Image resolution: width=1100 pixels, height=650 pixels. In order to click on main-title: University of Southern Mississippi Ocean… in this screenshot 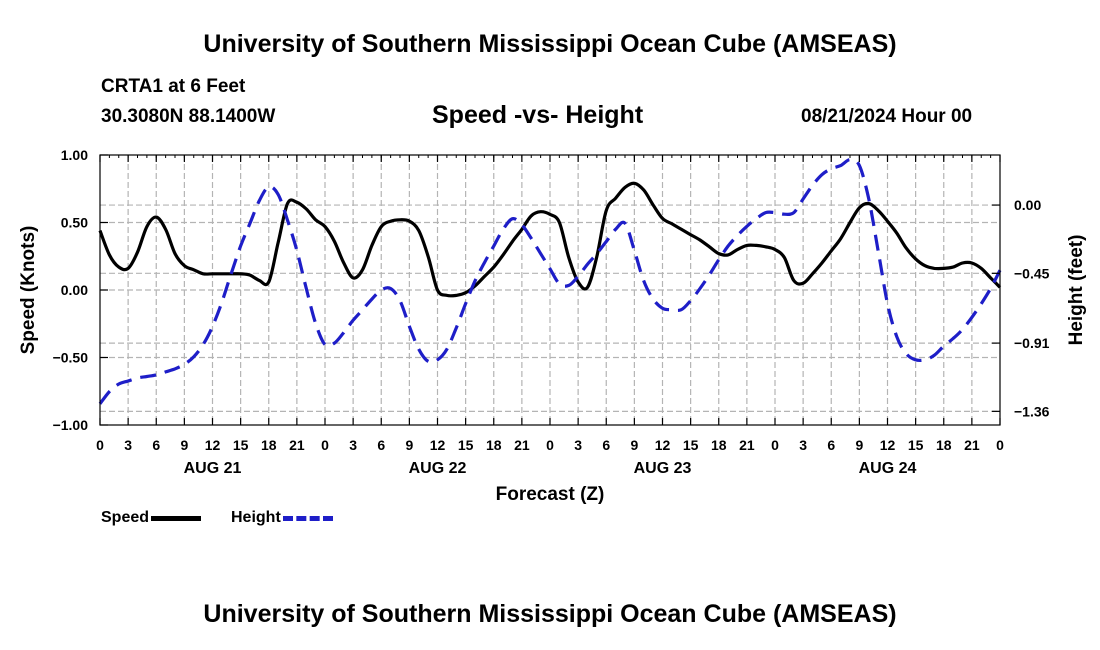, I will do `click(550, 44)`.